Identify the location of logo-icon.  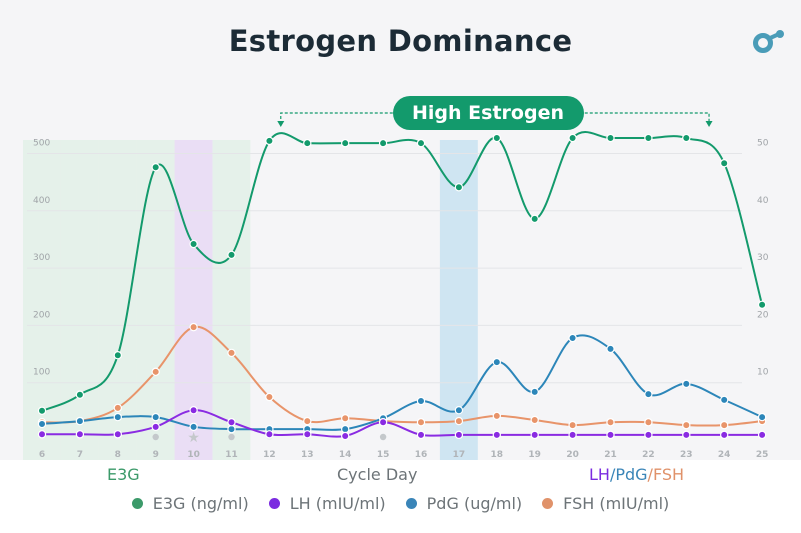
(768, 41).